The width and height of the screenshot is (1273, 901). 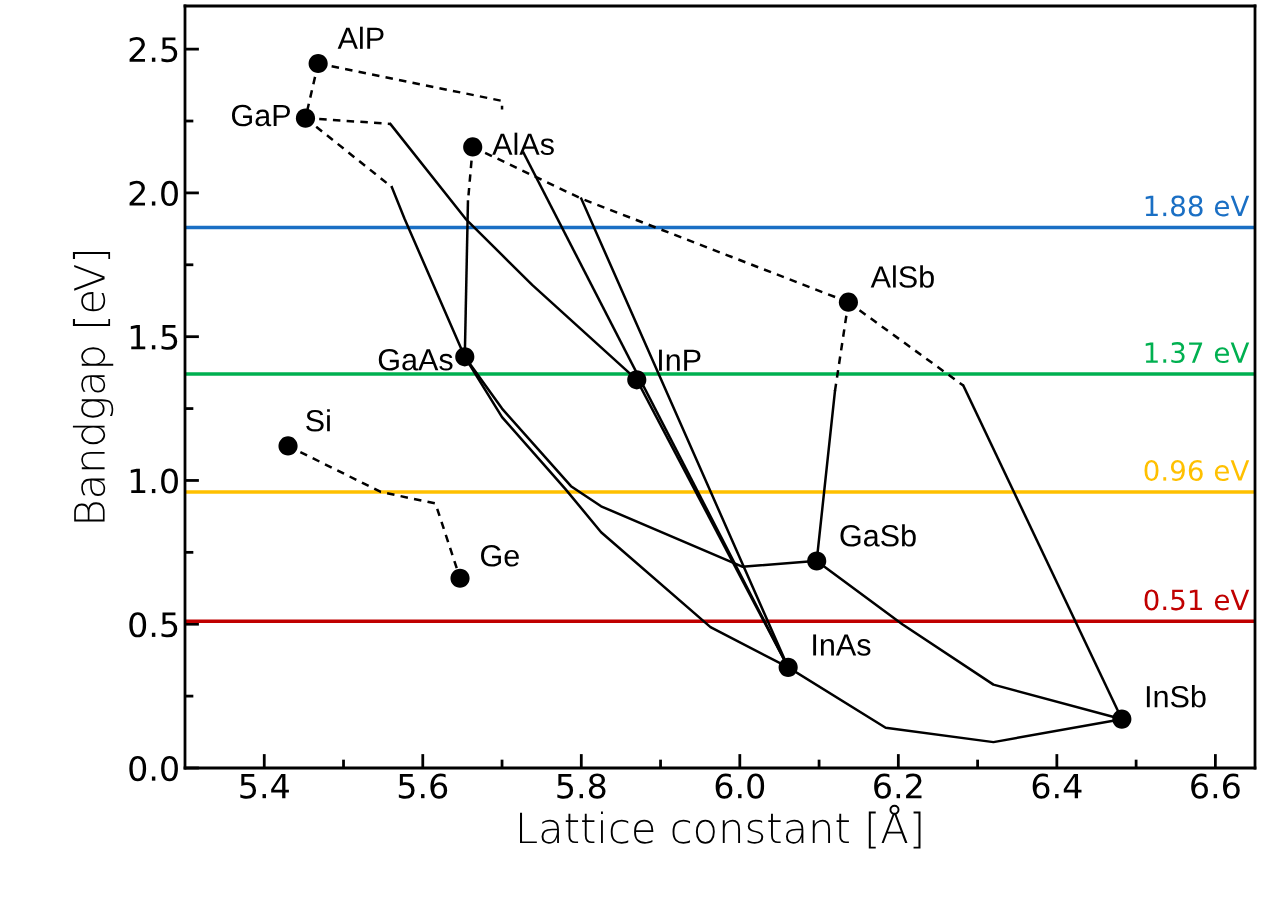 What do you see at coordinates (154, 481) in the screenshot?
I see `y-tick-label: 1.0` at bounding box center [154, 481].